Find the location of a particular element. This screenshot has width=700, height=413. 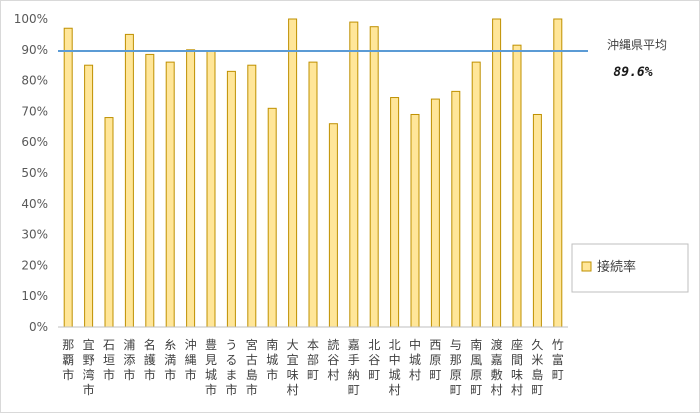

y-tick-label: 30% is located at coordinates (34, 235).